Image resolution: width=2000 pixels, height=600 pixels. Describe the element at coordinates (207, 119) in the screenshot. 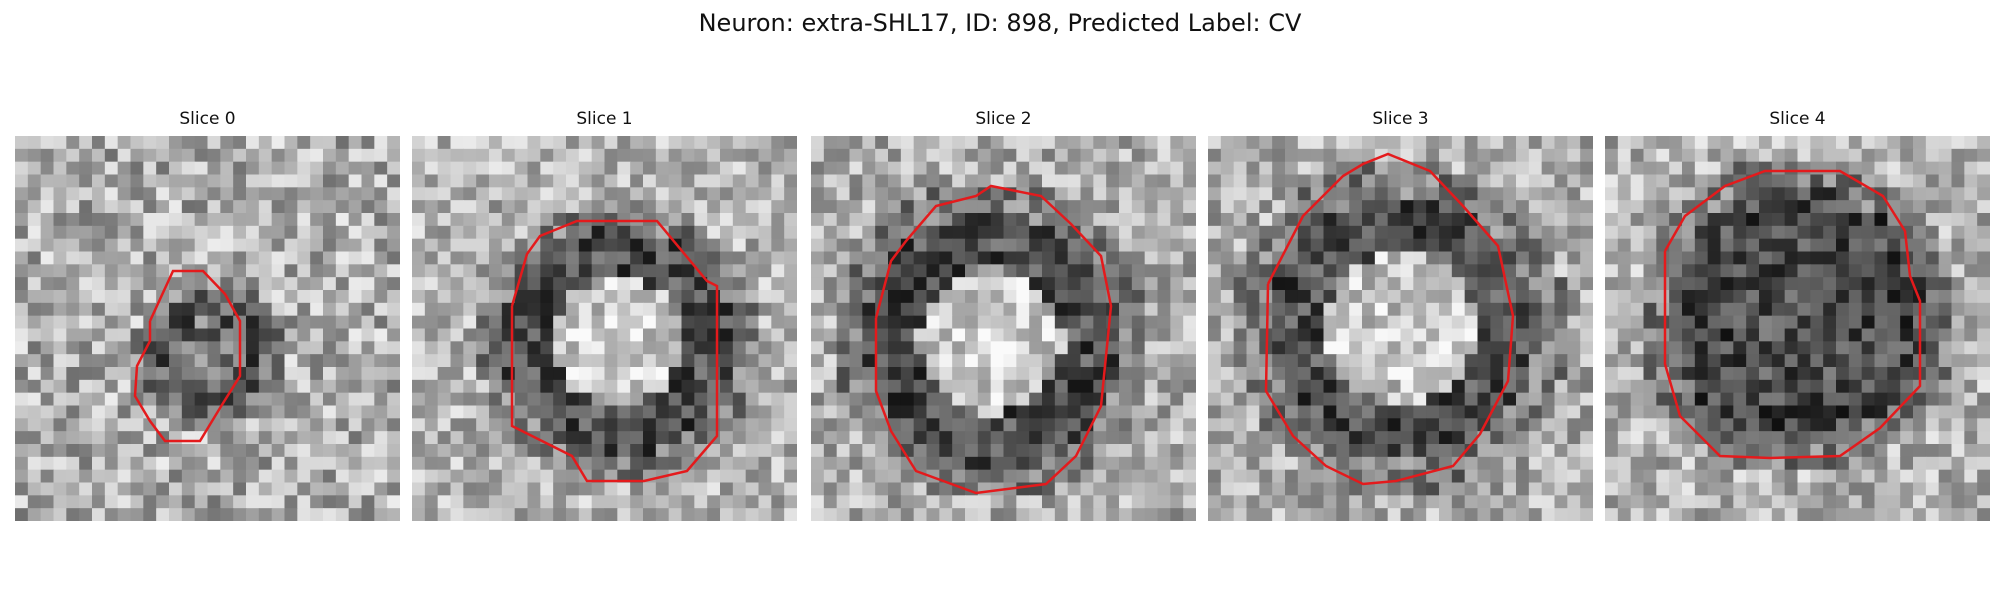

I see `slice-title: Slice 0` at that location.